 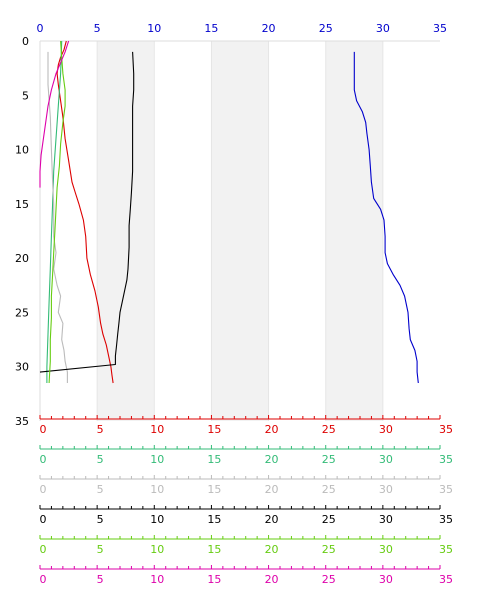 What do you see at coordinates (22, 258) in the screenshot?
I see `depth-tick-label: 20` at bounding box center [22, 258].